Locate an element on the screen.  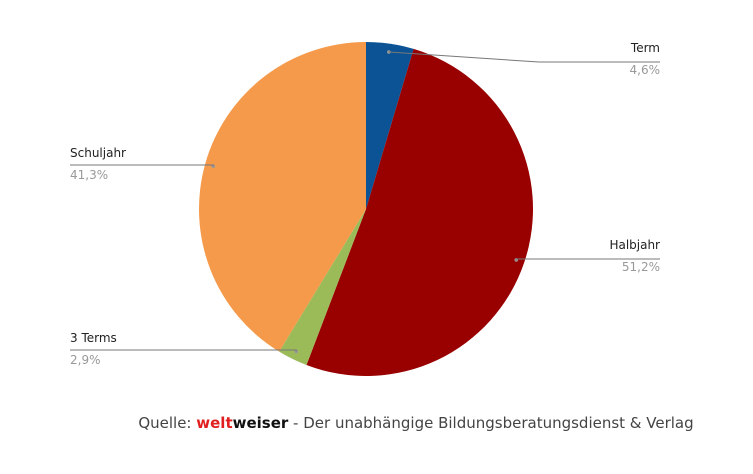
value-label: 2,9% is located at coordinates (85, 360).